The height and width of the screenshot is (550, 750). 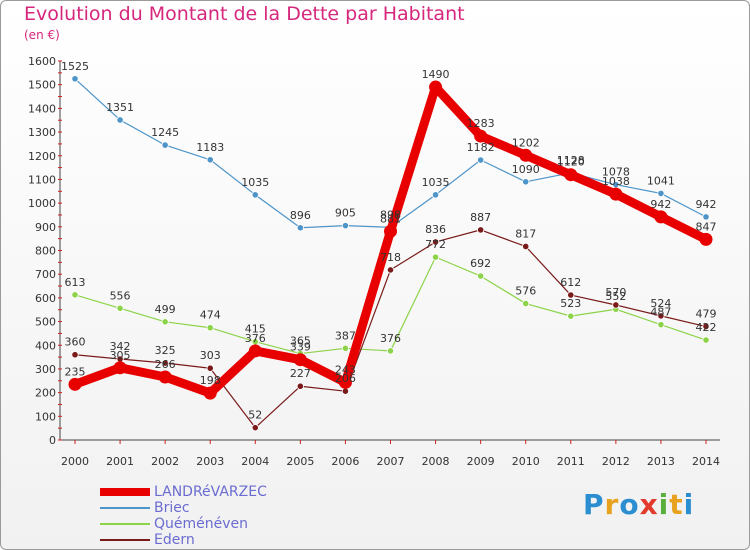 What do you see at coordinates (638, 504) in the screenshot?
I see `proxiti-logo: Proxiti` at bounding box center [638, 504].